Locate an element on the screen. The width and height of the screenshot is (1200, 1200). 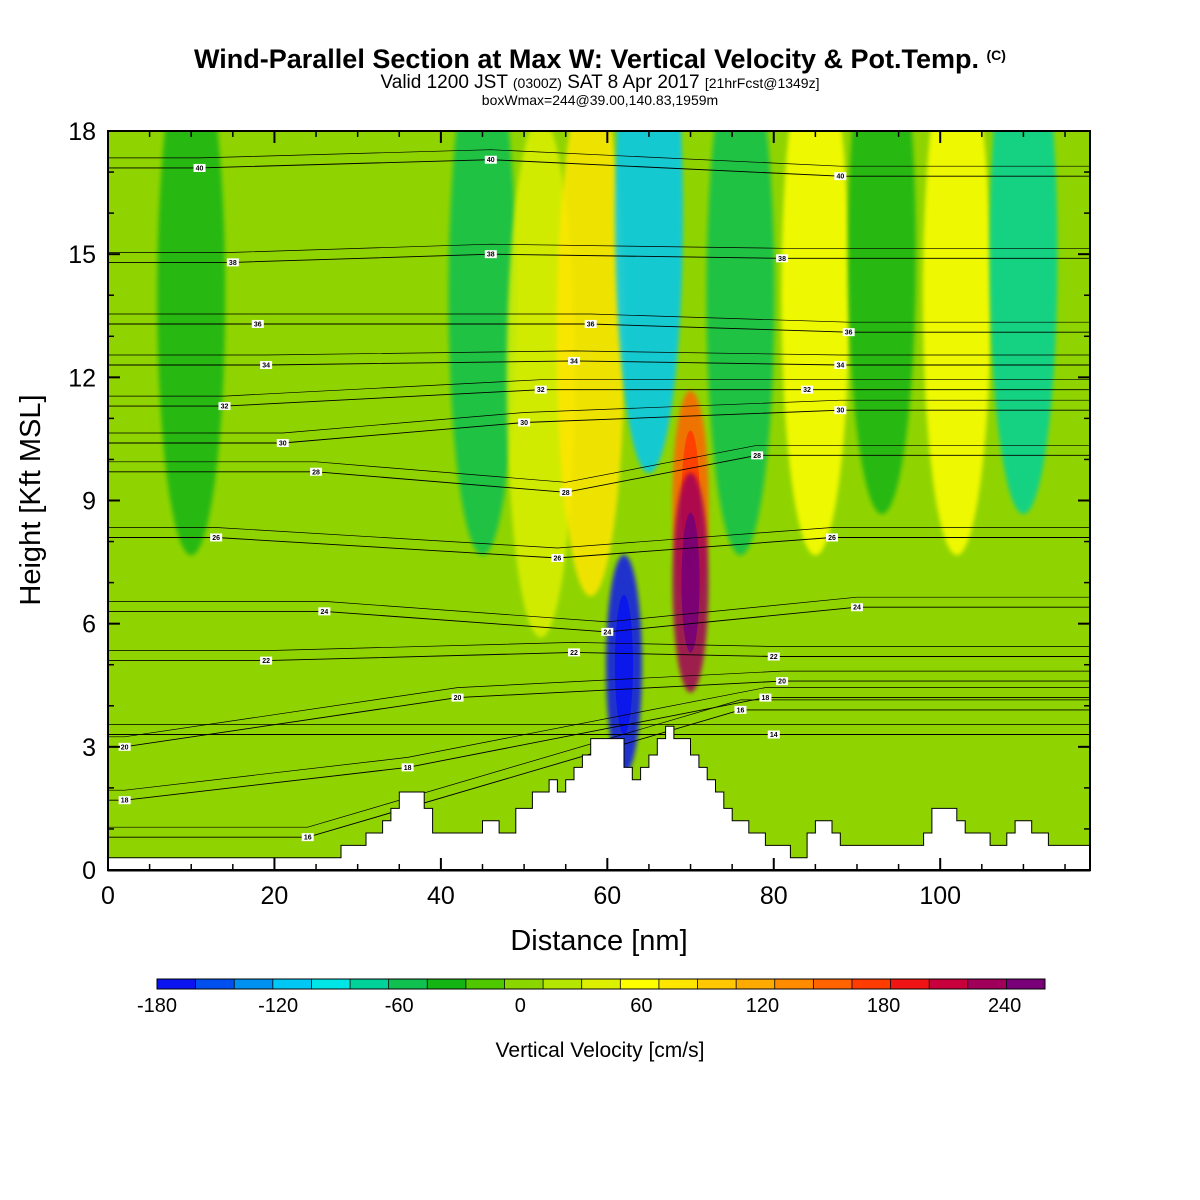
svg-text: 14 is located at coordinates (774, 735).